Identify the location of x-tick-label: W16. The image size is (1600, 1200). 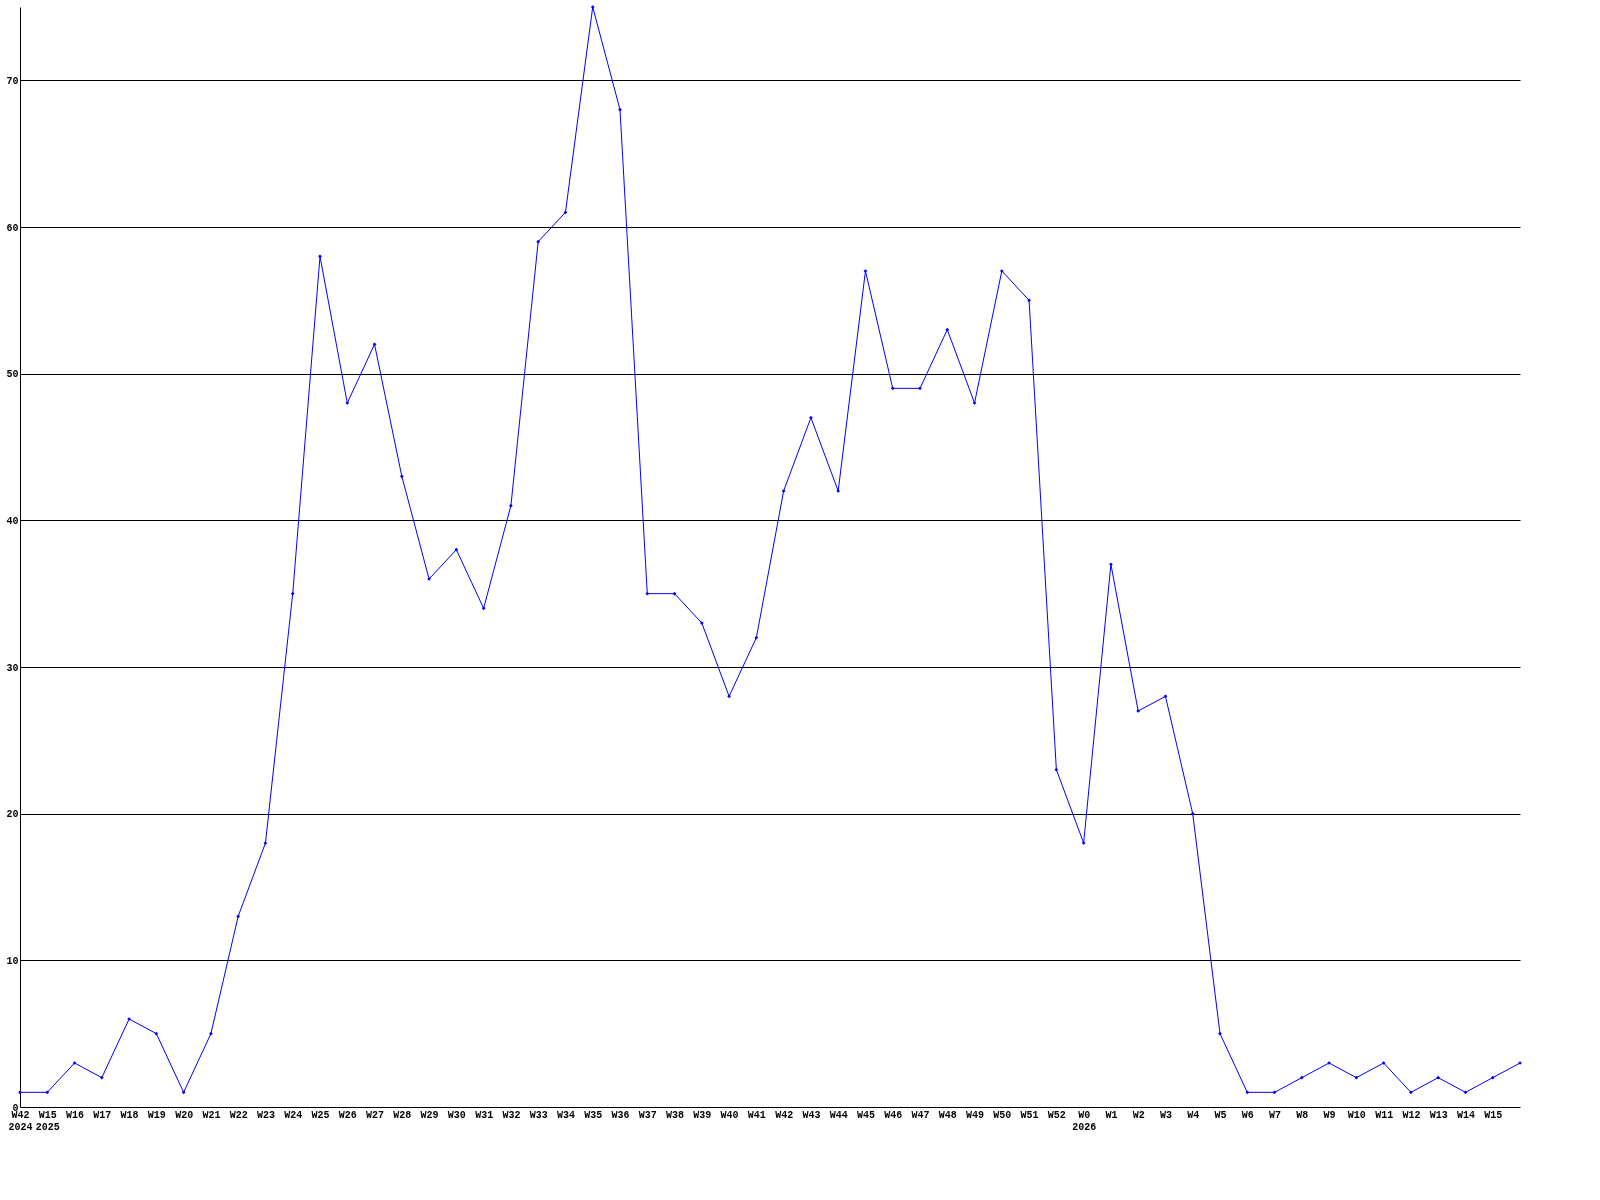
(75, 1115).